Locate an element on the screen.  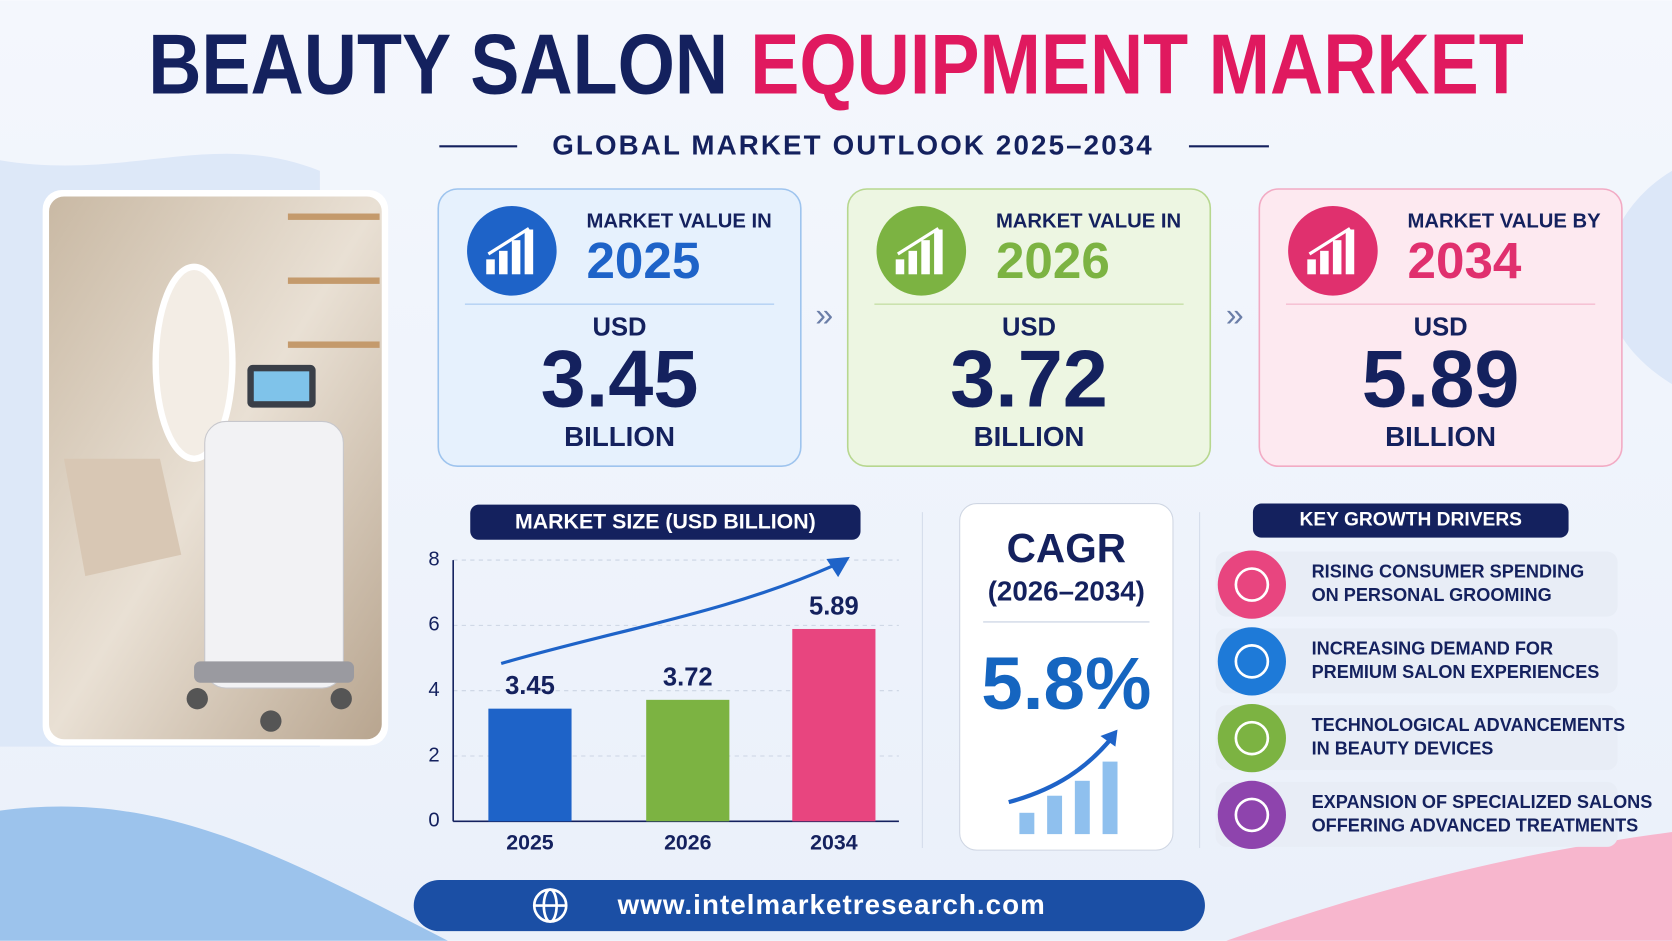
title-part: EQUIPMENT MARKET is located at coordinates (1137, 64).